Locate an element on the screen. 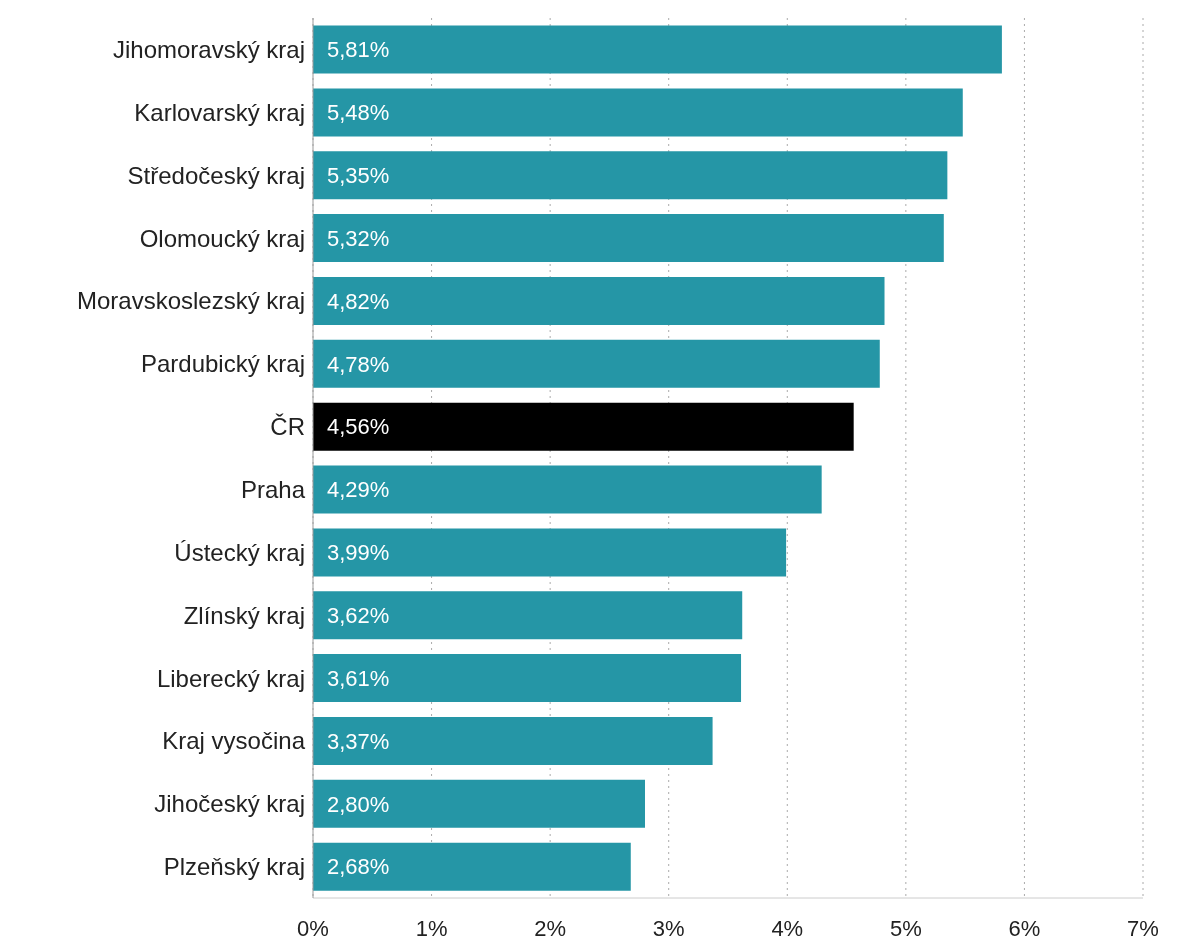 This screenshot has width=1177, height=948. y-tick-label: Jihomoravský kraj is located at coordinates (208, 49).